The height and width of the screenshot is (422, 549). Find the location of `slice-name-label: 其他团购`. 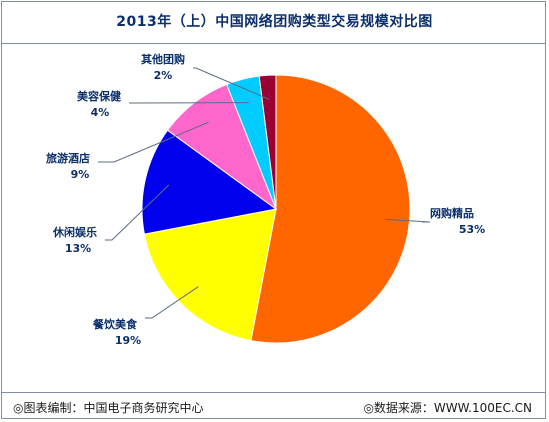

slice-name-label: 其他团购 is located at coordinates (163, 59).